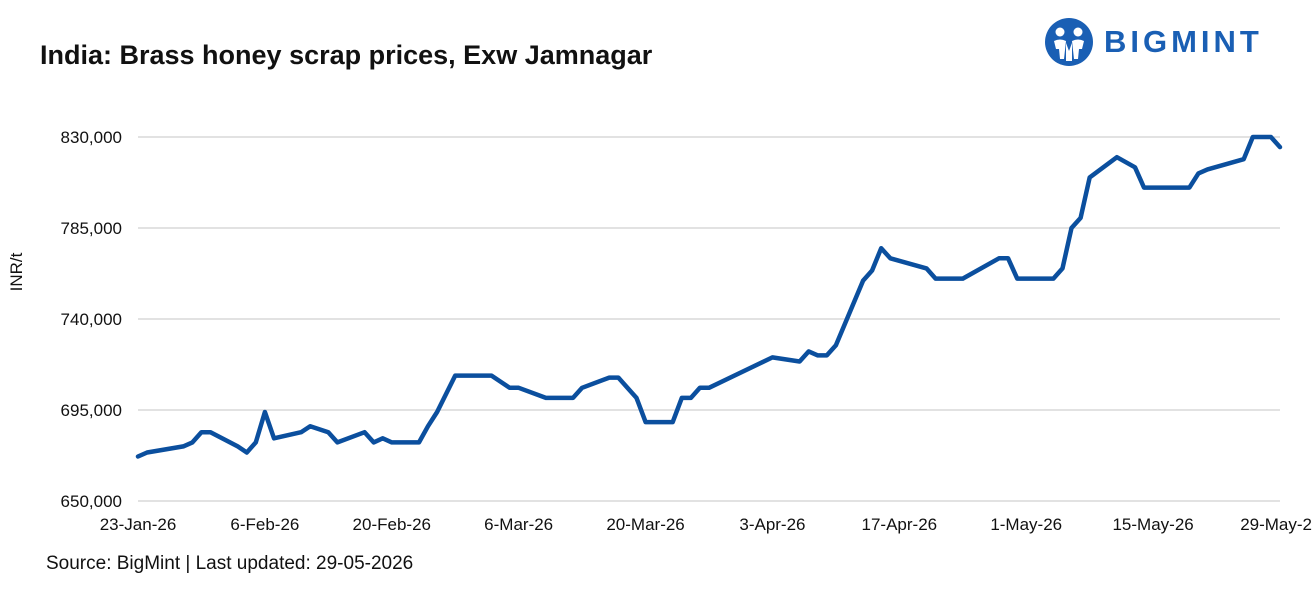 This screenshot has height=604, width=1312. Describe the element at coordinates (1069, 42) in the screenshot. I see `bigmint-logo-icon` at that location.